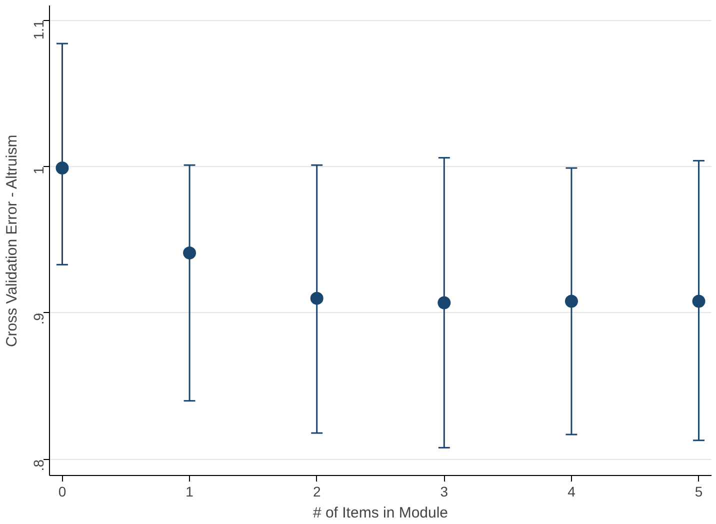 This screenshot has width=716, height=524. Describe the element at coordinates (316, 492) in the screenshot. I see `x-tick-label: 2` at that location.